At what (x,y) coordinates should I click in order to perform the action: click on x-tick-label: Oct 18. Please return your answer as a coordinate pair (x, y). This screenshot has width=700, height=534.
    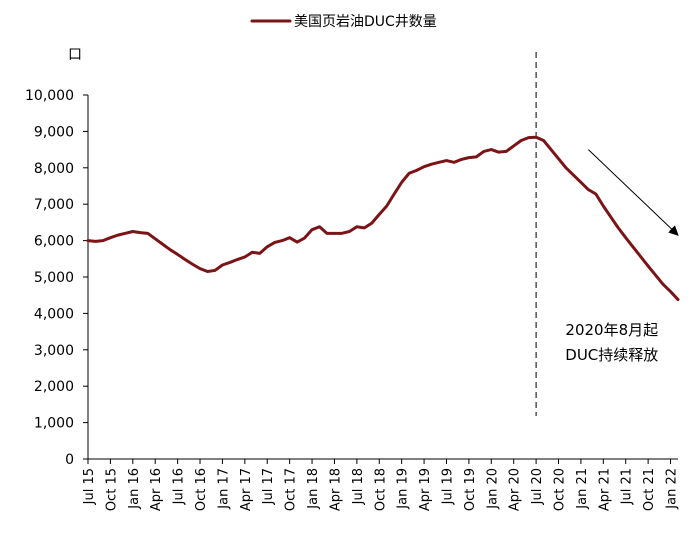
    Looking at the image, I should click on (380, 489).